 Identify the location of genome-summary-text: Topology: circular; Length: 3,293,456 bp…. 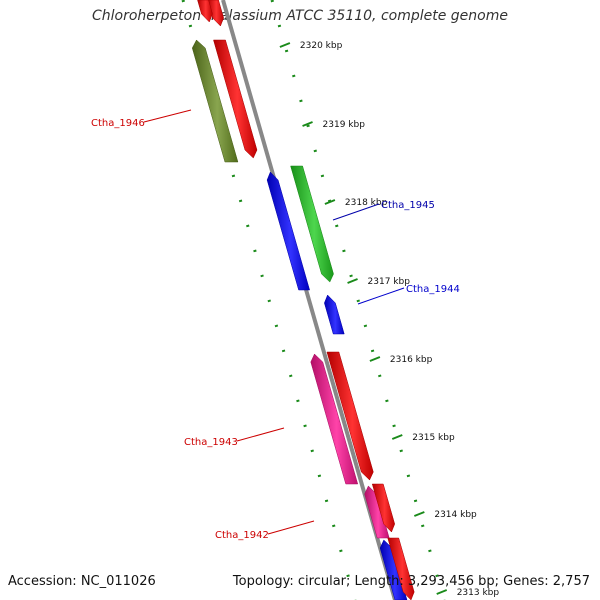
(411, 581).